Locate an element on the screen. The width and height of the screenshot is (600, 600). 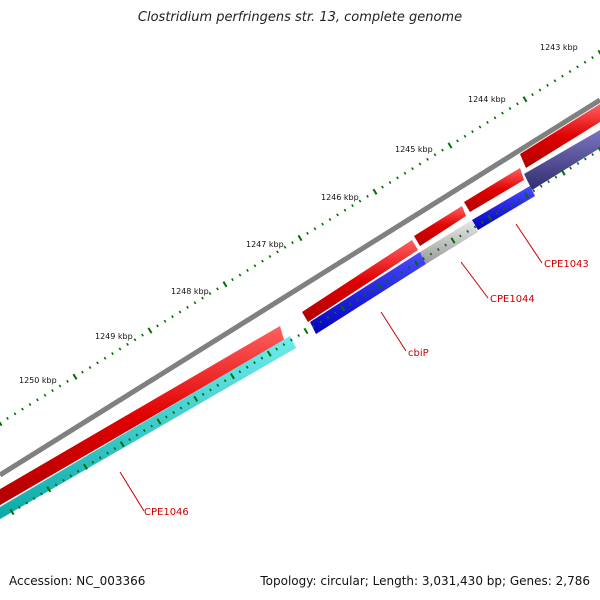
scale-label-1247: 1247 kbp is located at coordinates (265, 244).